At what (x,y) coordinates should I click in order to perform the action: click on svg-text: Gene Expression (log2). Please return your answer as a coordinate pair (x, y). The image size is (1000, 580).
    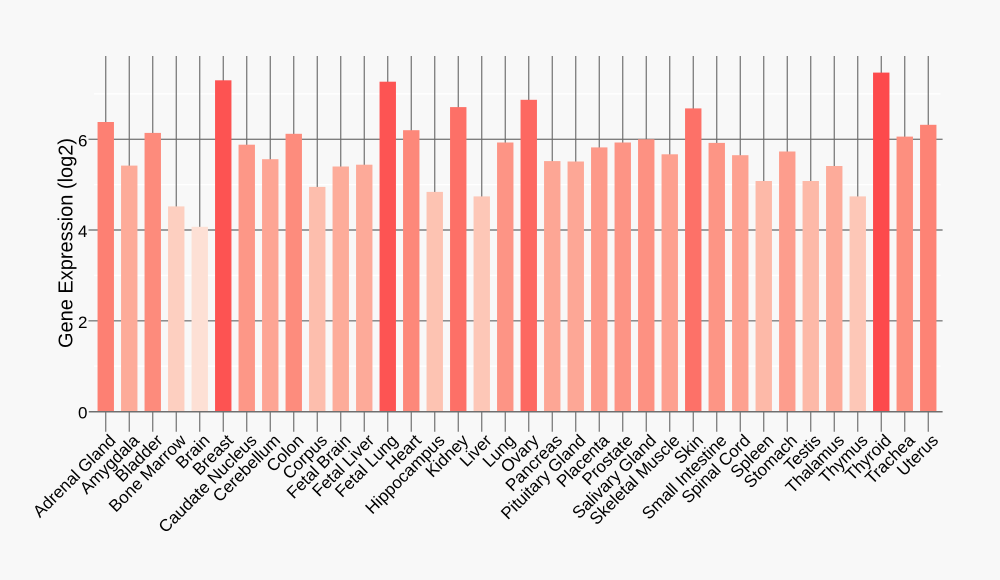
    Looking at the image, I should click on (66, 243).